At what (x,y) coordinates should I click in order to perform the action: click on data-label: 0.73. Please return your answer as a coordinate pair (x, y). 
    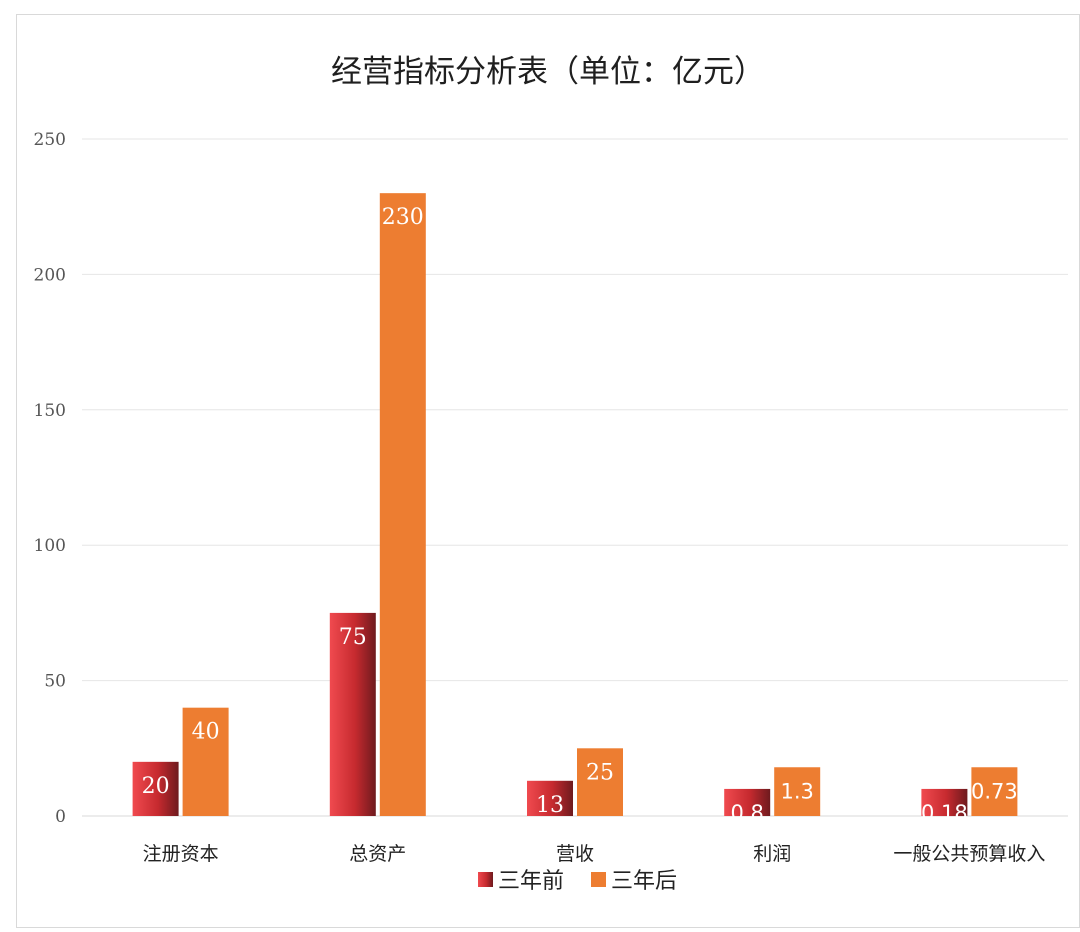
    Looking at the image, I should click on (994, 791).